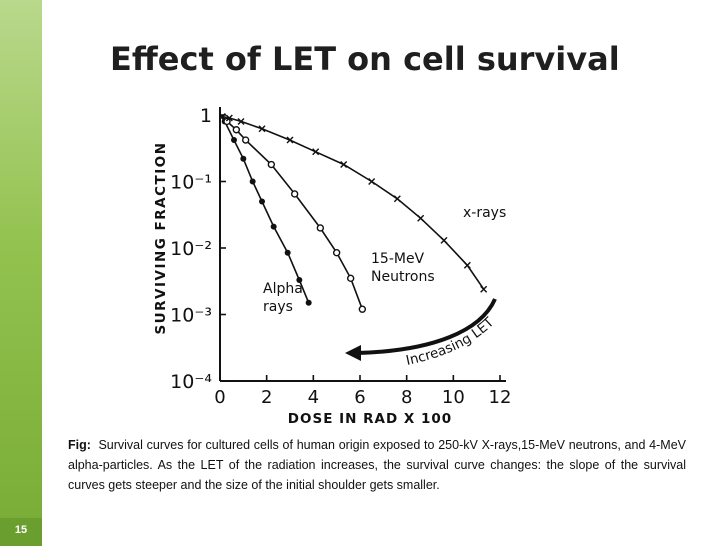  What do you see at coordinates (359, 397) in the screenshot?
I see `x-tick-label: 6` at bounding box center [359, 397].